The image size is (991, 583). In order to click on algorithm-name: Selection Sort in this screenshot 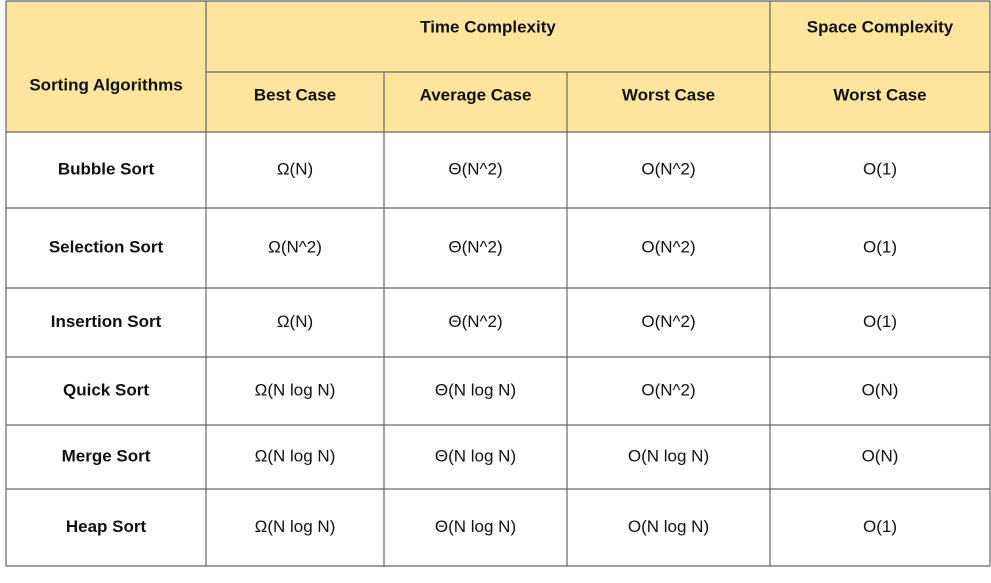, I will do `click(106, 246)`.